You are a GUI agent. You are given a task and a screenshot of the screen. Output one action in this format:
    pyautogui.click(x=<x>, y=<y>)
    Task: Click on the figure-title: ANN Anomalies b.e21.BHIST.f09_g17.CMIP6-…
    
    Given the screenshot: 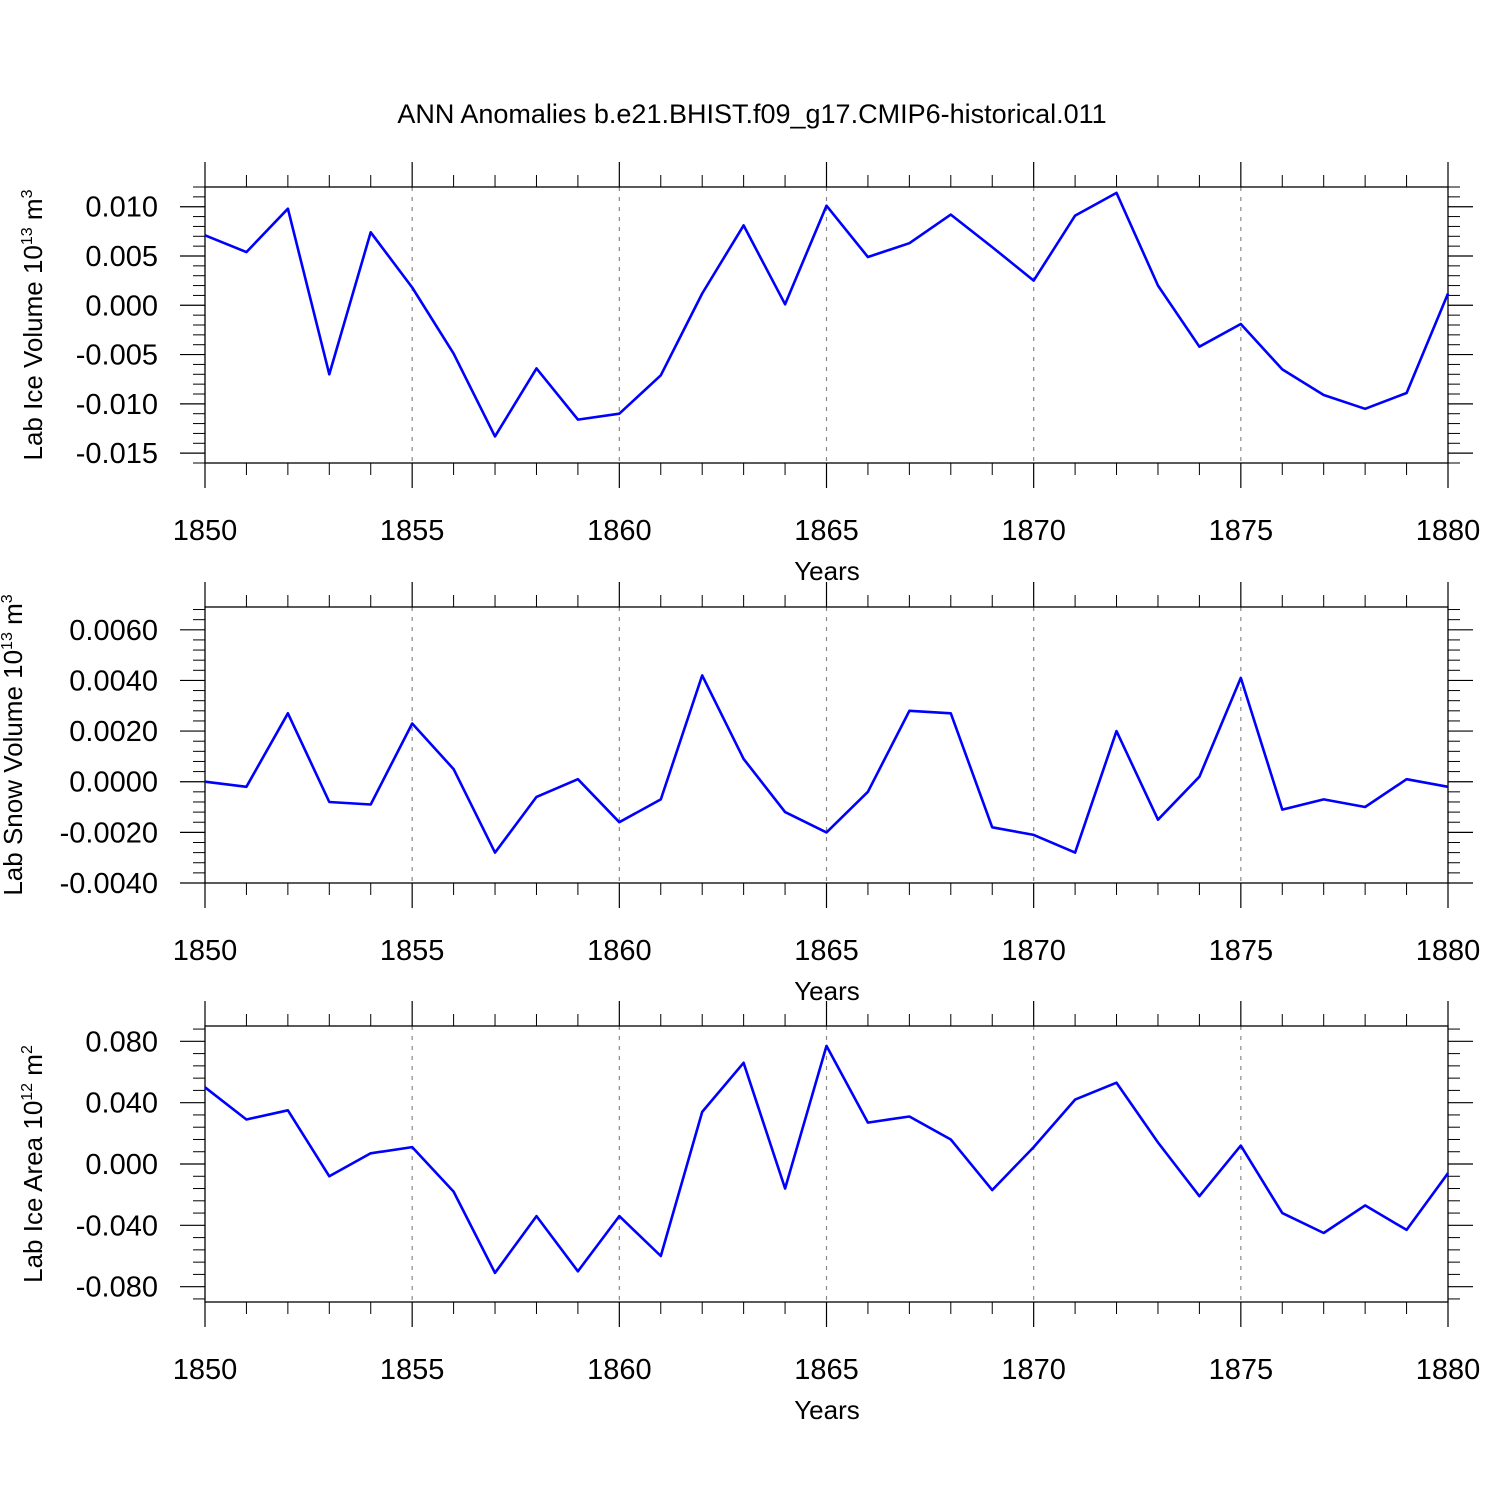 What is the action you would take?
    pyautogui.click(x=751, y=114)
    